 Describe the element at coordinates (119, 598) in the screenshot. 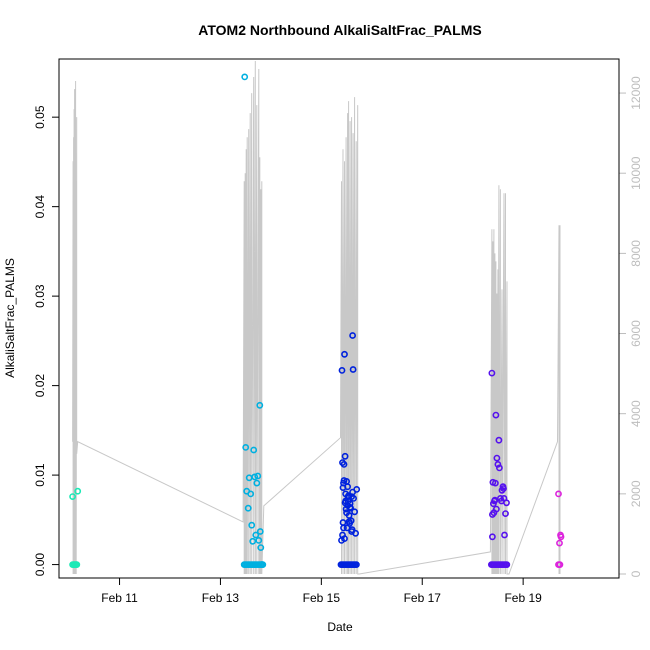

I see `x-tick-label: Feb 11` at that location.